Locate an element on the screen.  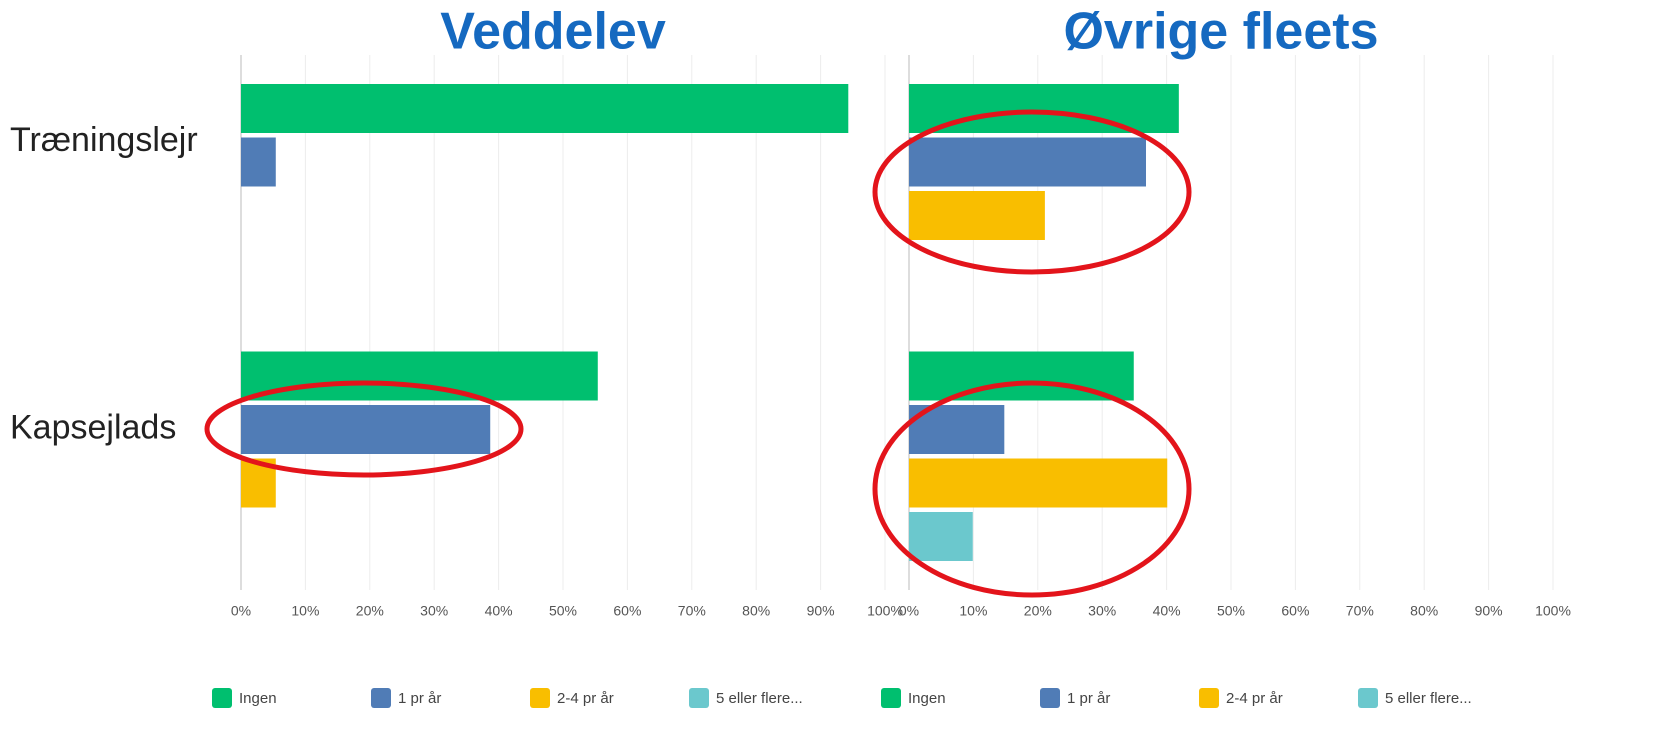
chart-title: Veddelev is located at coordinates (553, 32).